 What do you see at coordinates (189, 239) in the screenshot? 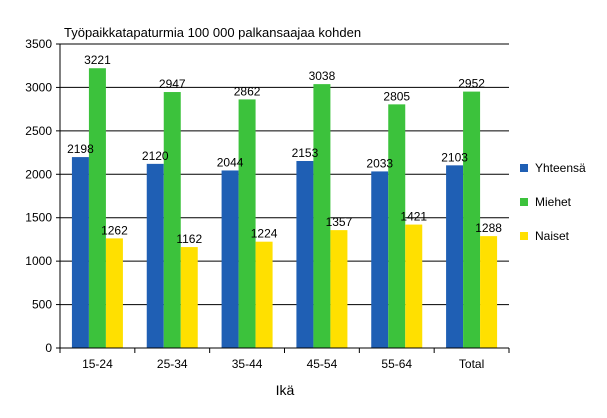
I see `data-label: 1162` at bounding box center [189, 239].